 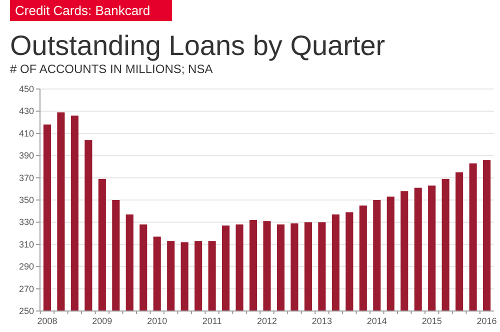 I want to click on x-tick-label: 2009, so click(x=102, y=321).